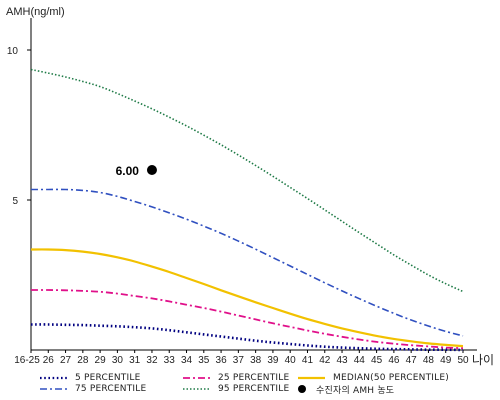  I want to click on x-tick-label: 36, so click(222, 360).